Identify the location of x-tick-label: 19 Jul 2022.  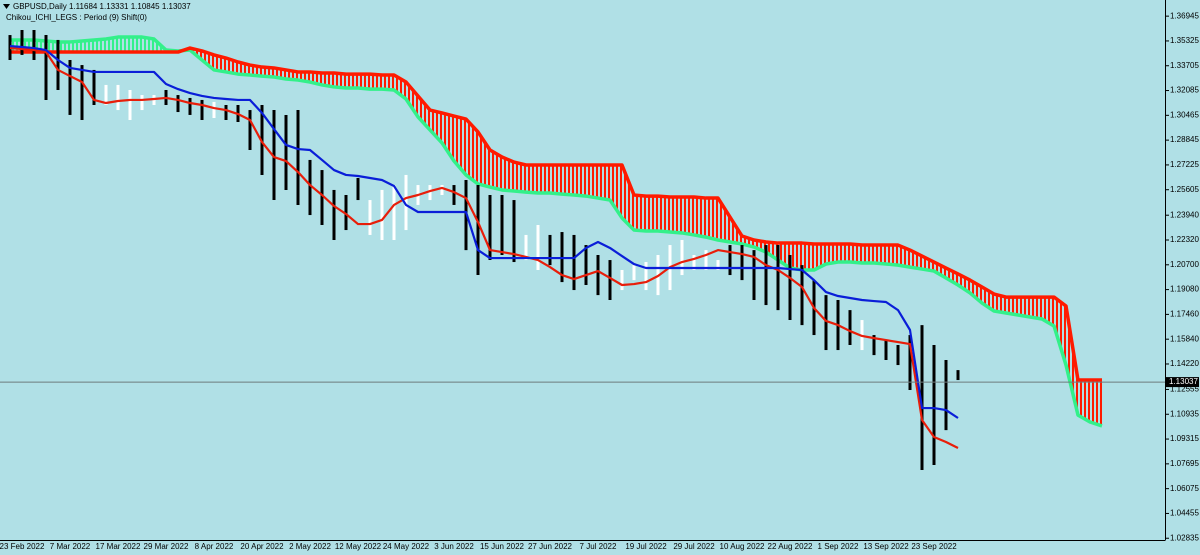
(646, 546).